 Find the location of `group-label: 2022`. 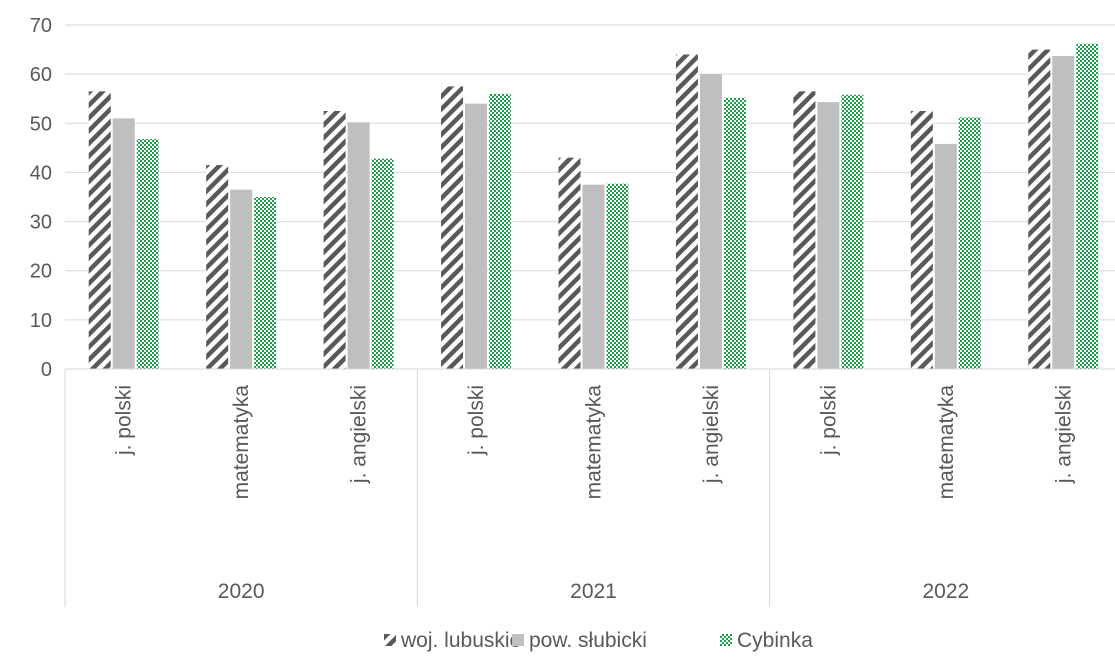

group-label: 2022 is located at coordinates (945, 591).